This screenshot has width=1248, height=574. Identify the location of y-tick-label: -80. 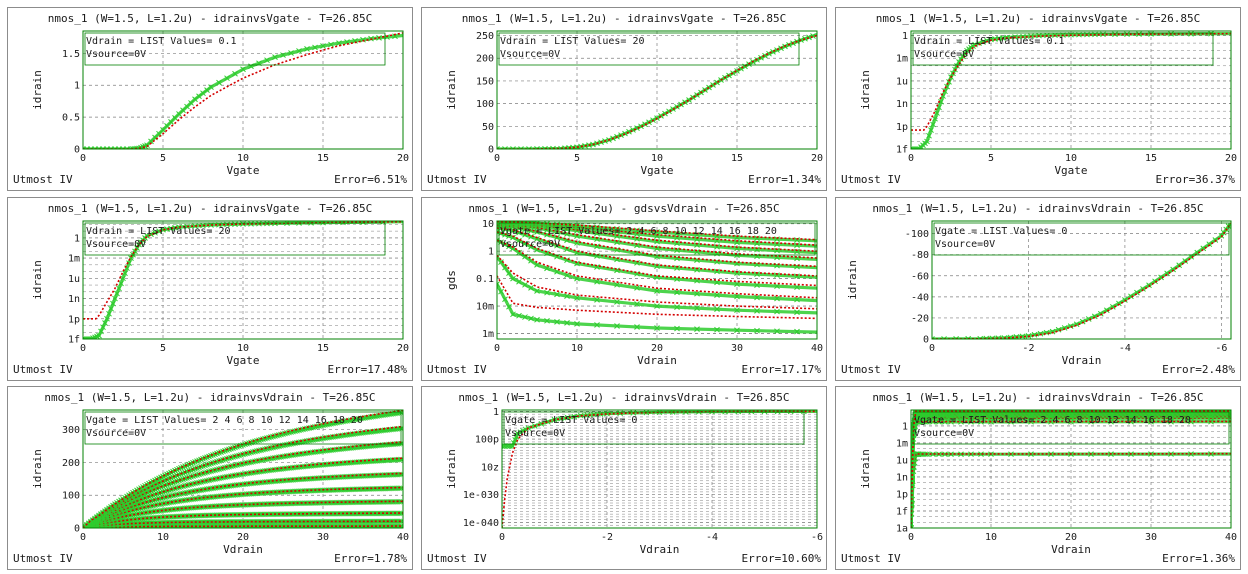
(920, 255).